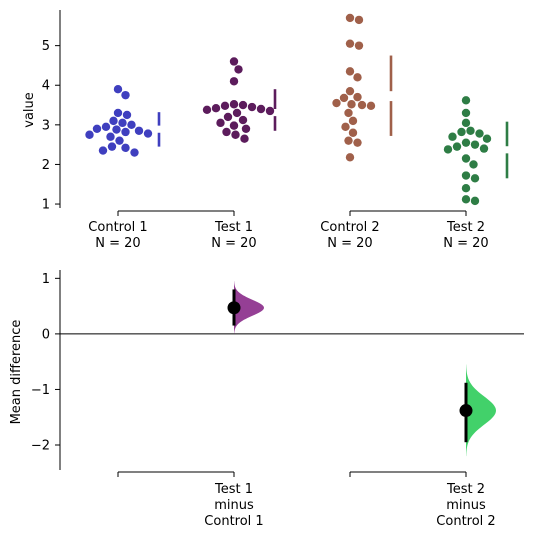  Describe the element at coordinates (29, 110) in the screenshot. I see `top-y-axis-label: value` at that location.